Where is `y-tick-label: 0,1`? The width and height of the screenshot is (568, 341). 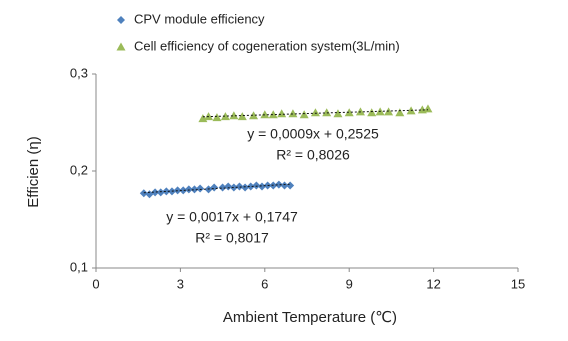
y-tick-label: 0,1 is located at coordinates (79, 266).